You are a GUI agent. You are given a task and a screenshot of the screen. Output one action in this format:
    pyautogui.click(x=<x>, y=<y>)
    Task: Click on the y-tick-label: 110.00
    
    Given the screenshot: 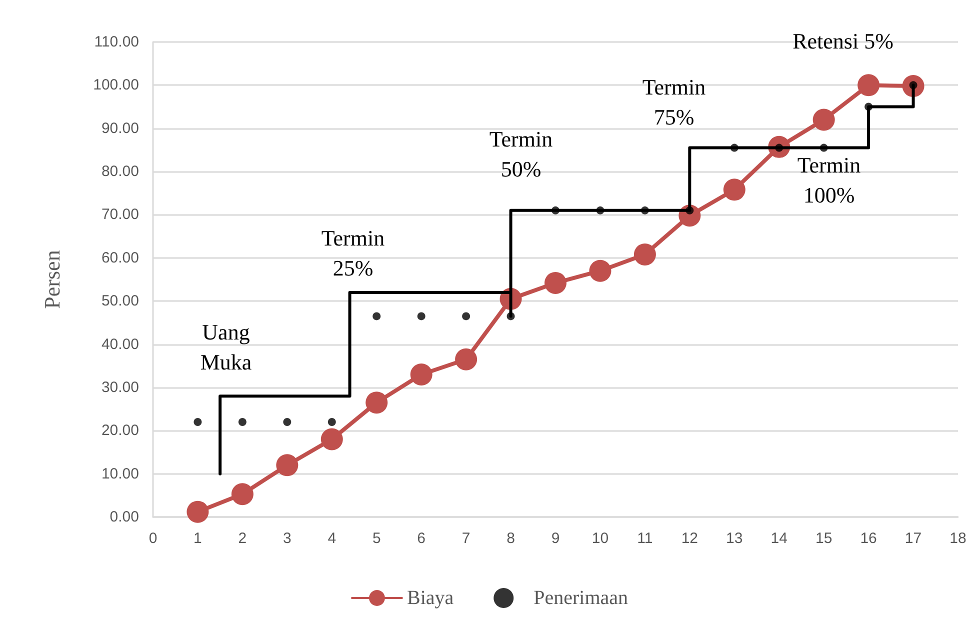 What is the action you would take?
    pyautogui.click(x=116, y=42)
    